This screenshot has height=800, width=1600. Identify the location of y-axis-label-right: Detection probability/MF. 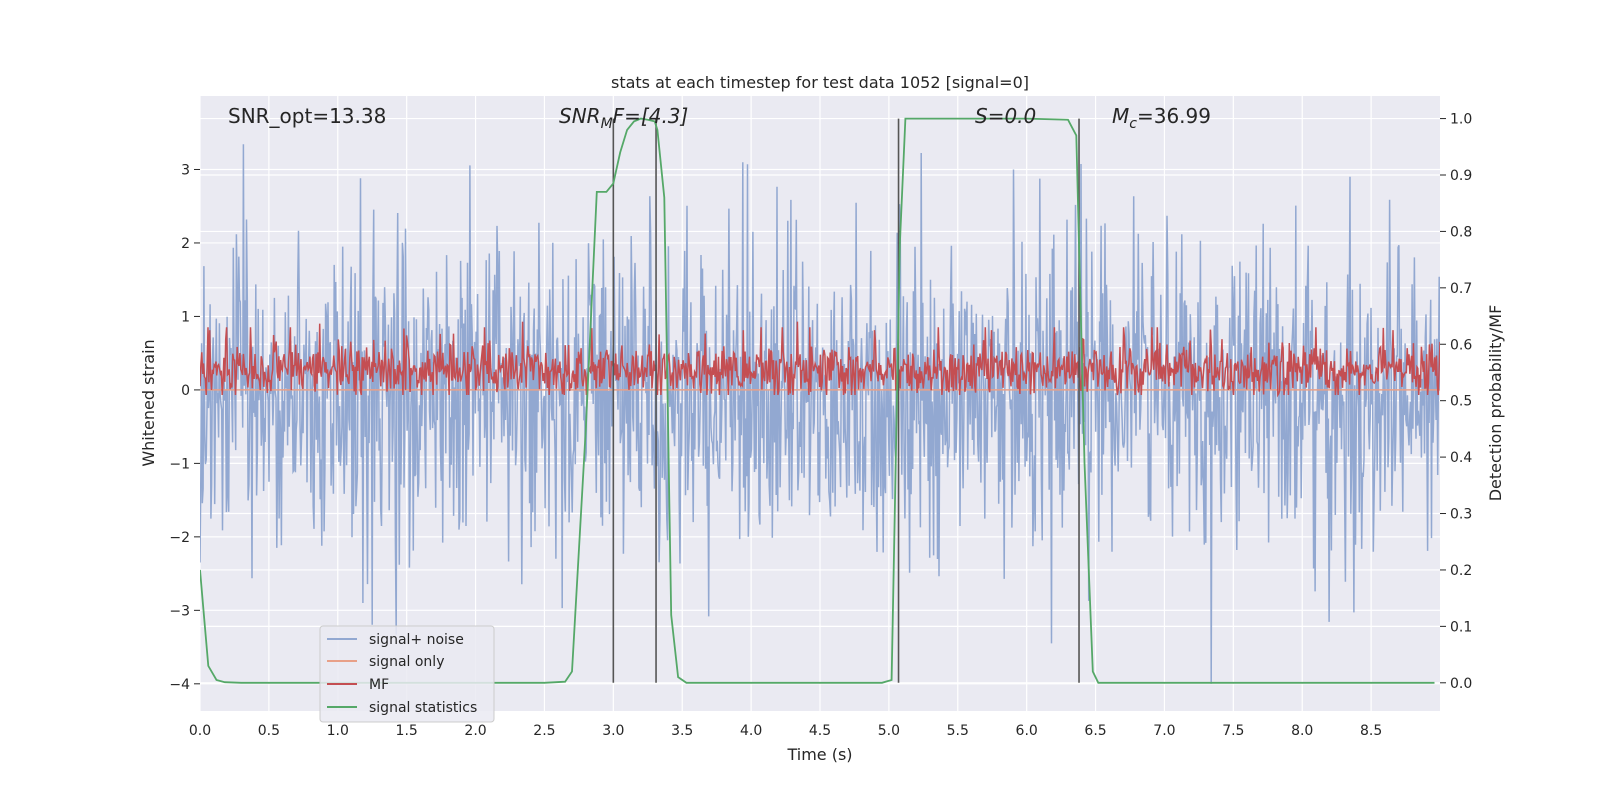
(1495, 403).